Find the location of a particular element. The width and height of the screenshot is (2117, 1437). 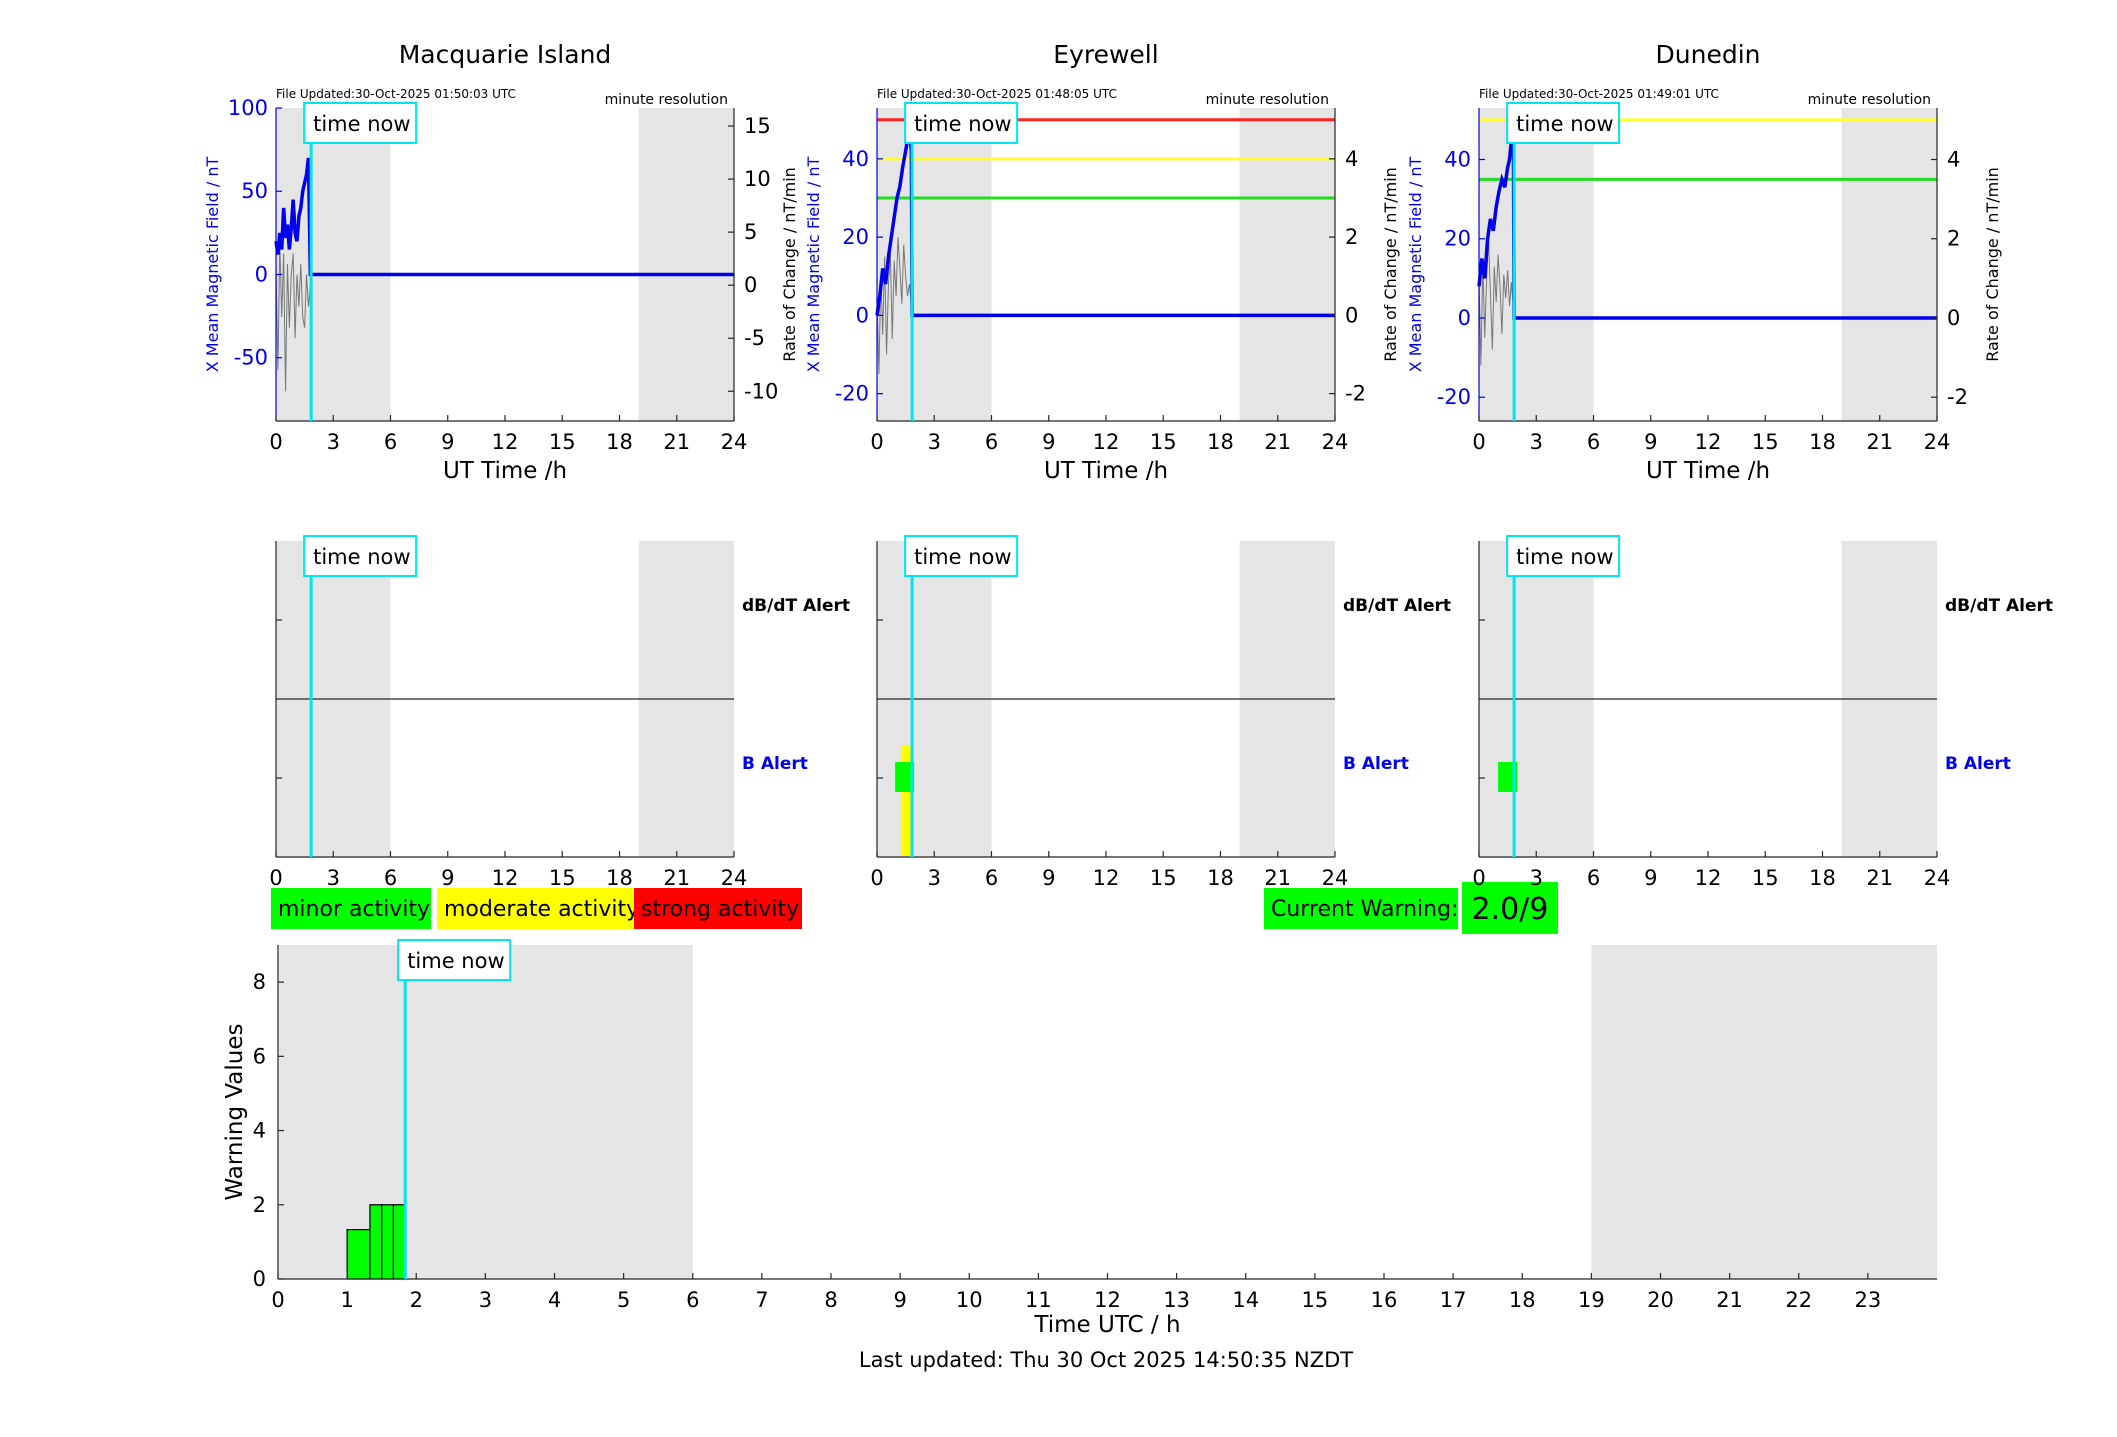

x-tick-label: 20 is located at coordinates (1660, 1300).